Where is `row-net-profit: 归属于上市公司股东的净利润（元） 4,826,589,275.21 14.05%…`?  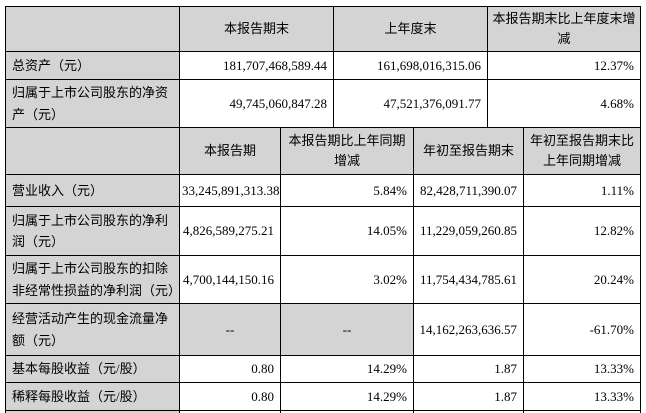
row-net-profit: 归属于上市公司股东的净利润（元） 4,826,589,275.21 14.05%… is located at coordinates (323, 231).